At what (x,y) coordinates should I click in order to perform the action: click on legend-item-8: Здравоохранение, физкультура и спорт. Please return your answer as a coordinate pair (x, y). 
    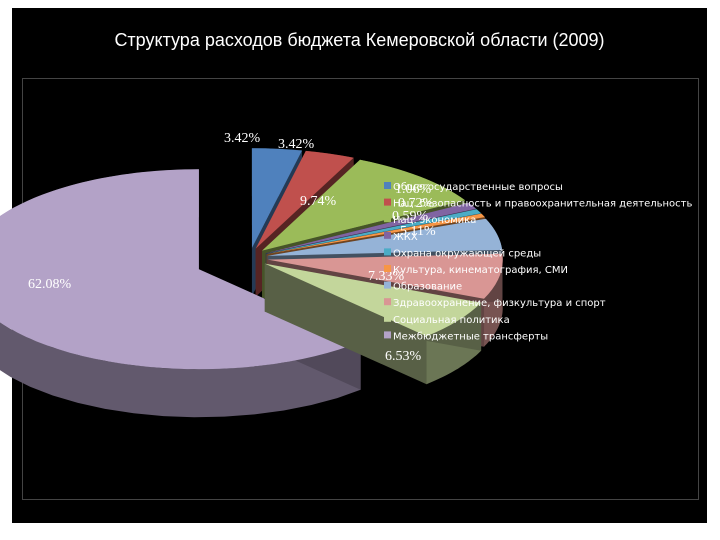
    Looking at the image, I should click on (495, 303).